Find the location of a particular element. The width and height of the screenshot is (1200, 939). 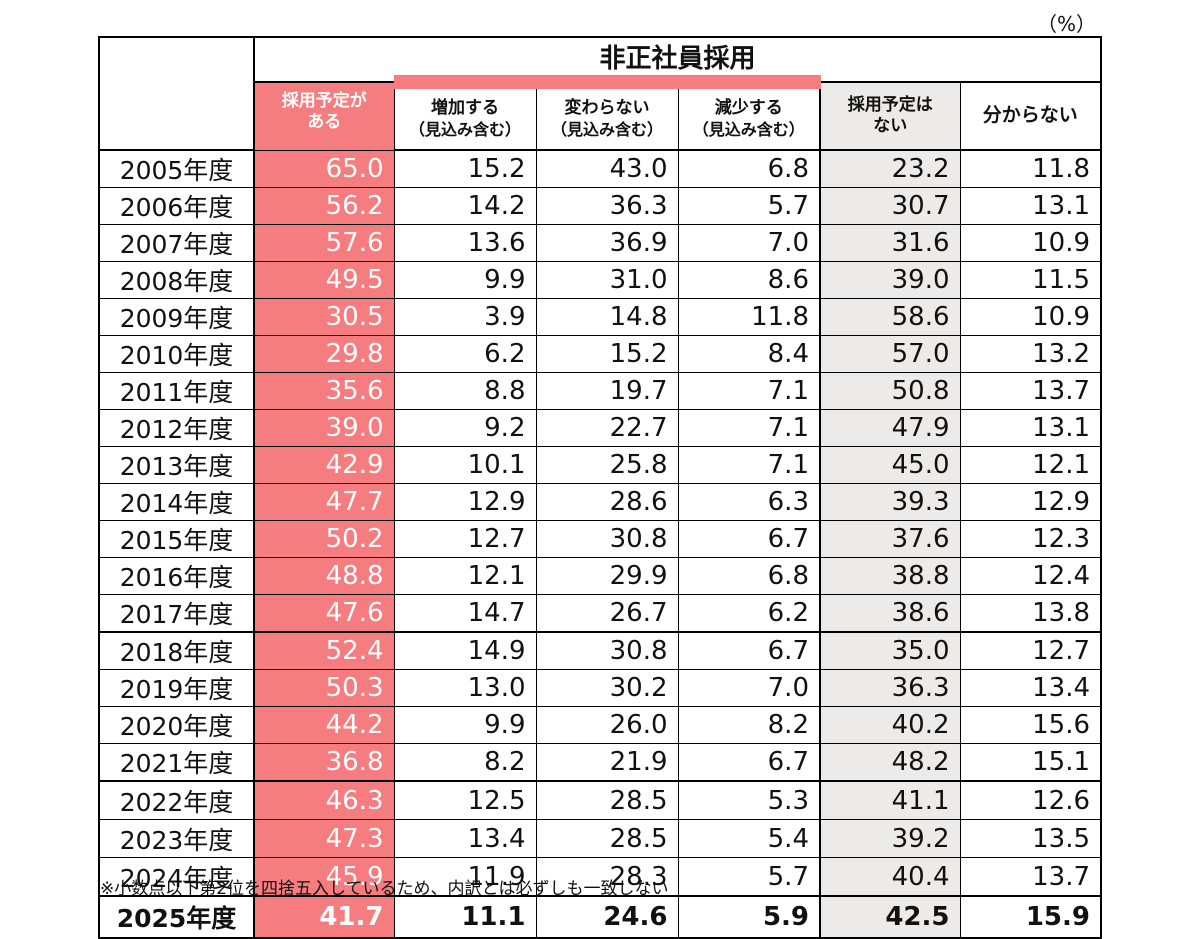

table-row: 2017年度 47.6 14.7 26.7 6.2 38.6 13.8 is located at coordinates (600, 613).